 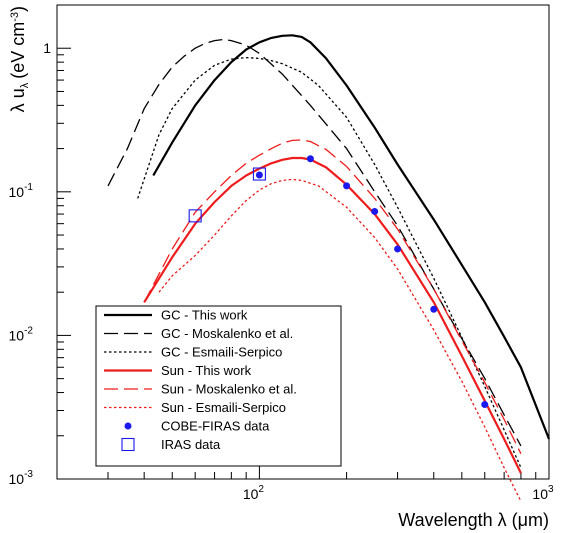 What do you see at coordinates (223, 407) in the screenshot?
I see `legend-label: Sun - Esmaili-Serpico` at bounding box center [223, 407].